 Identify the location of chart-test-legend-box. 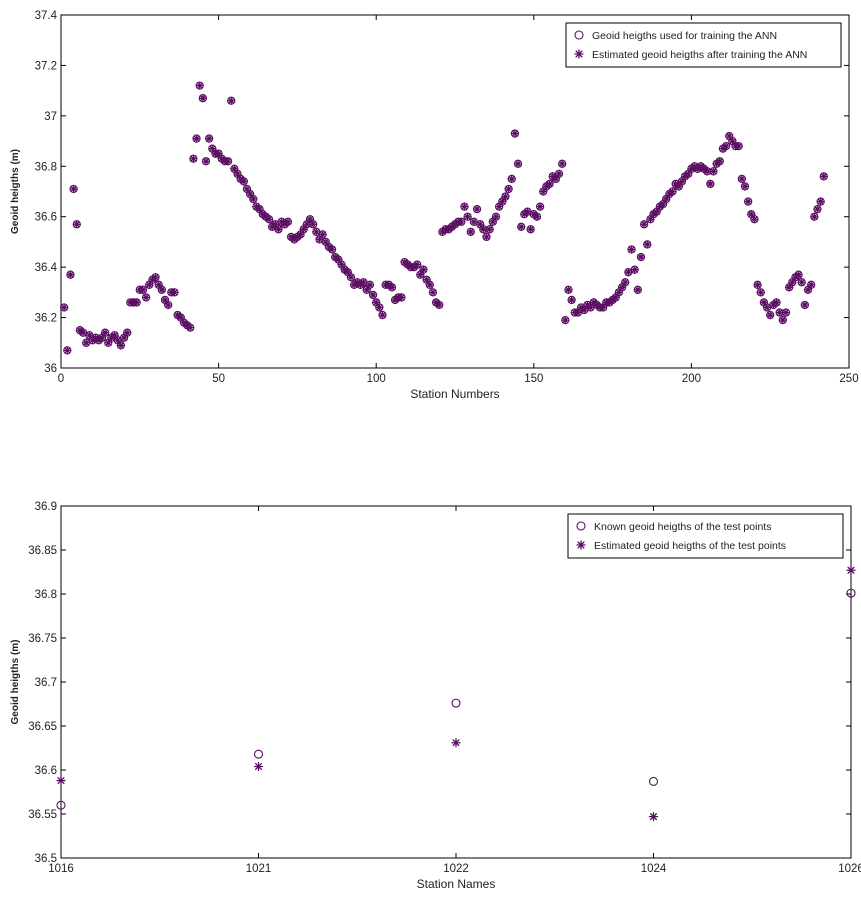
(705, 536).